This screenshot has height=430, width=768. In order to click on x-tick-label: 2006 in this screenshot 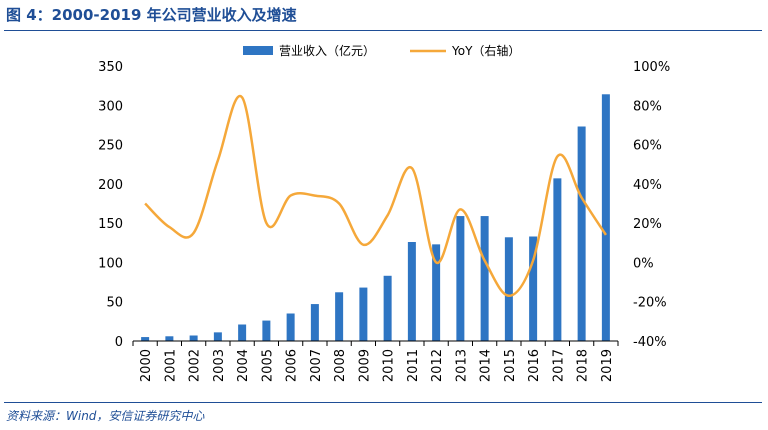, I will do `click(292, 365)`.